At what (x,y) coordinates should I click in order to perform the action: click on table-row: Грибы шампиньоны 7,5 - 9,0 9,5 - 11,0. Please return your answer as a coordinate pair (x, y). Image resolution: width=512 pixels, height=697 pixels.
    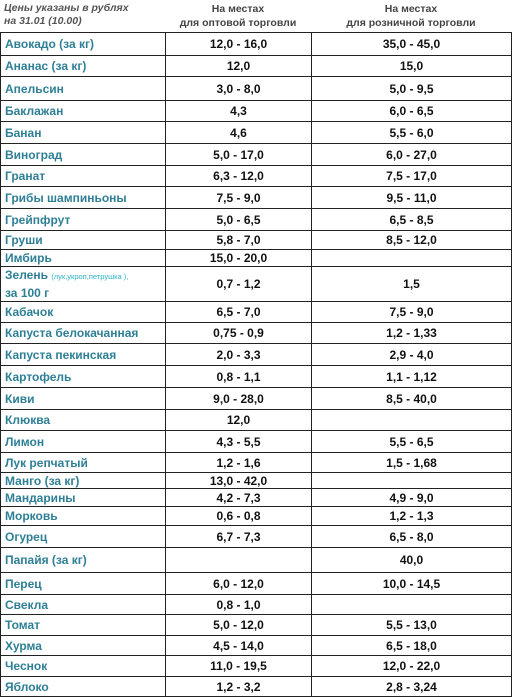
    Looking at the image, I should click on (256, 197).